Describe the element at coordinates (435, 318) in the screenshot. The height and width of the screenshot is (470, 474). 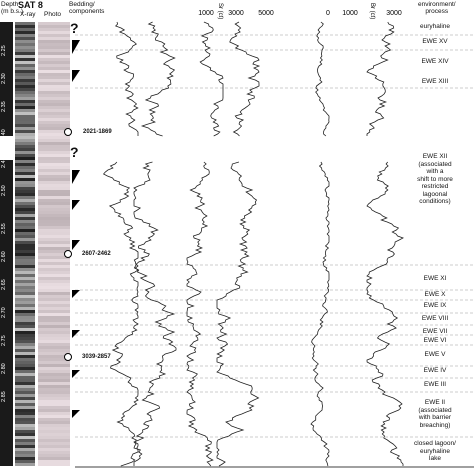
I see `env-label-ewe-viii: EWE VIII` at that location.